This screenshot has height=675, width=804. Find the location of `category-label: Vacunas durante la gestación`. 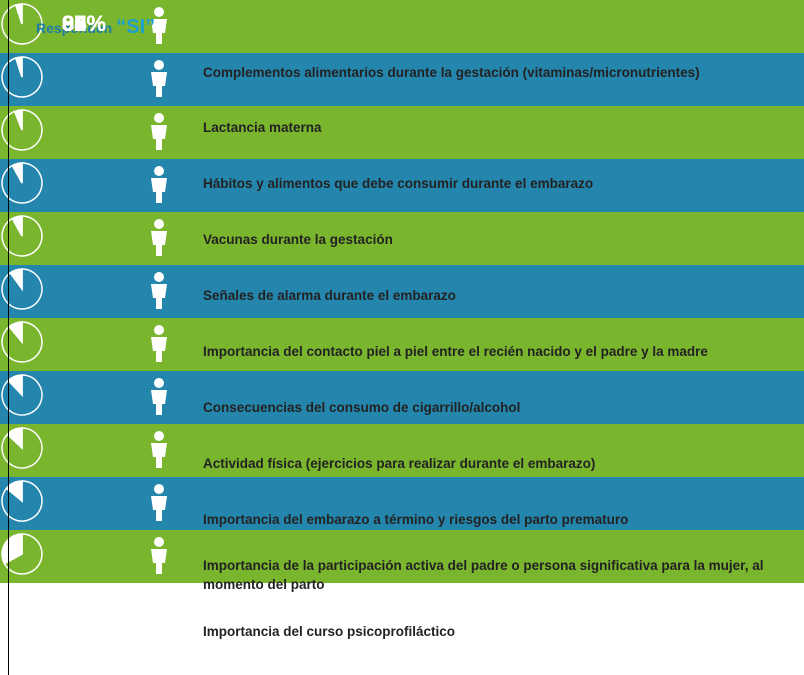

category-label: Vacunas durante la gestación is located at coordinates (298, 240).